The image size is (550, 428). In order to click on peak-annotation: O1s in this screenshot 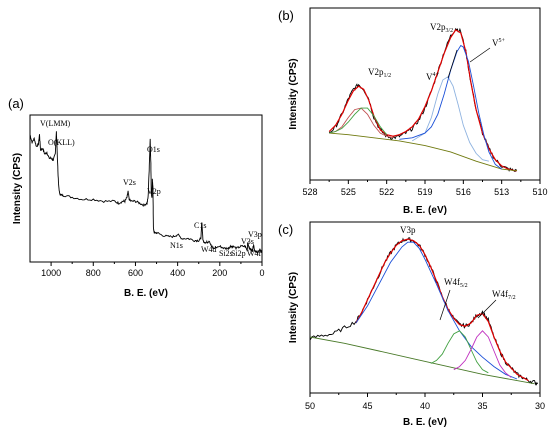, I will do `click(153, 149)`.